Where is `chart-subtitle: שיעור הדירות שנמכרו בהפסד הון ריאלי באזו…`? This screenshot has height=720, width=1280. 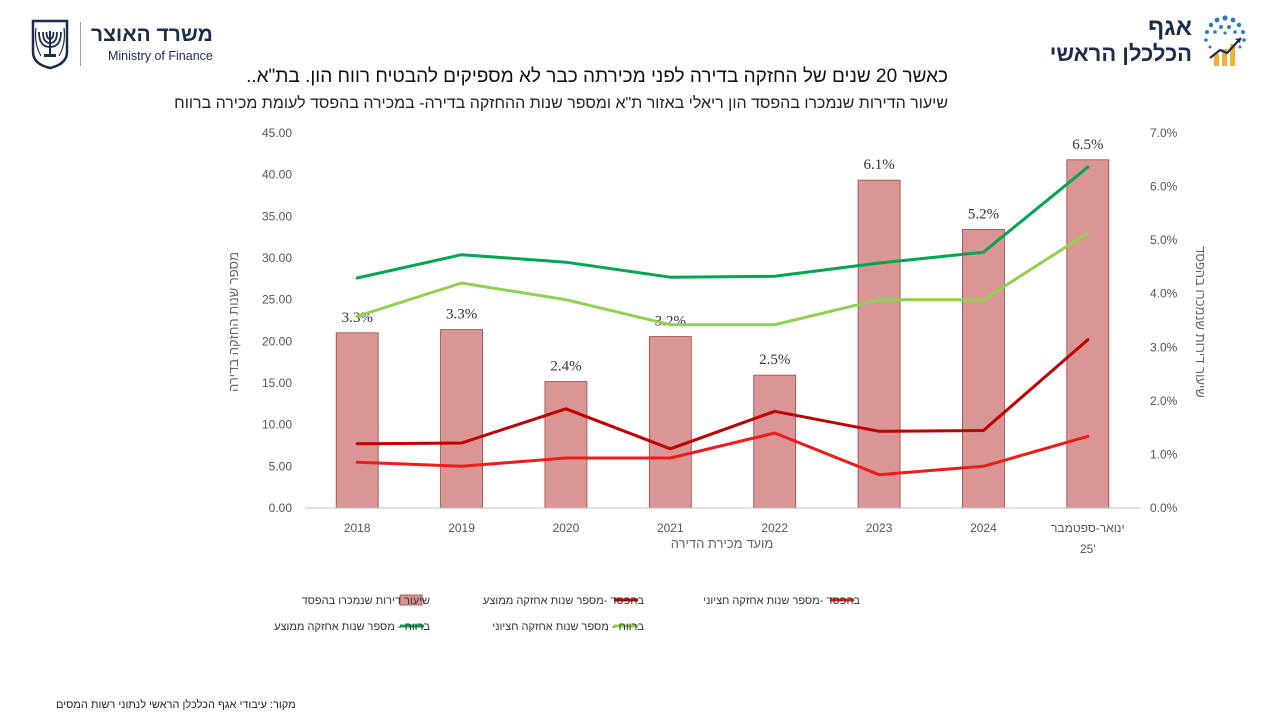 chart-subtitle: שיעור הדירות שנמכרו בהפסד הון ריאלי באזו… is located at coordinates (561, 103).